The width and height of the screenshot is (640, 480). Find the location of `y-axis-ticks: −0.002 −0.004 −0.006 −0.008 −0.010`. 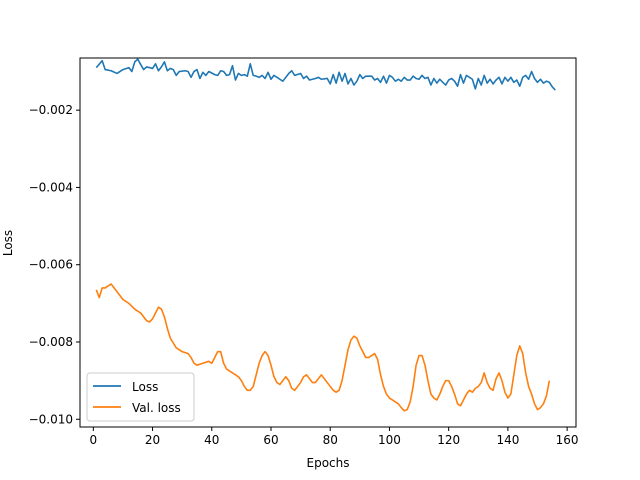

y-axis-ticks: −0.002 −0.004 −0.006 −0.008 −0.010 is located at coordinates (54, 264).